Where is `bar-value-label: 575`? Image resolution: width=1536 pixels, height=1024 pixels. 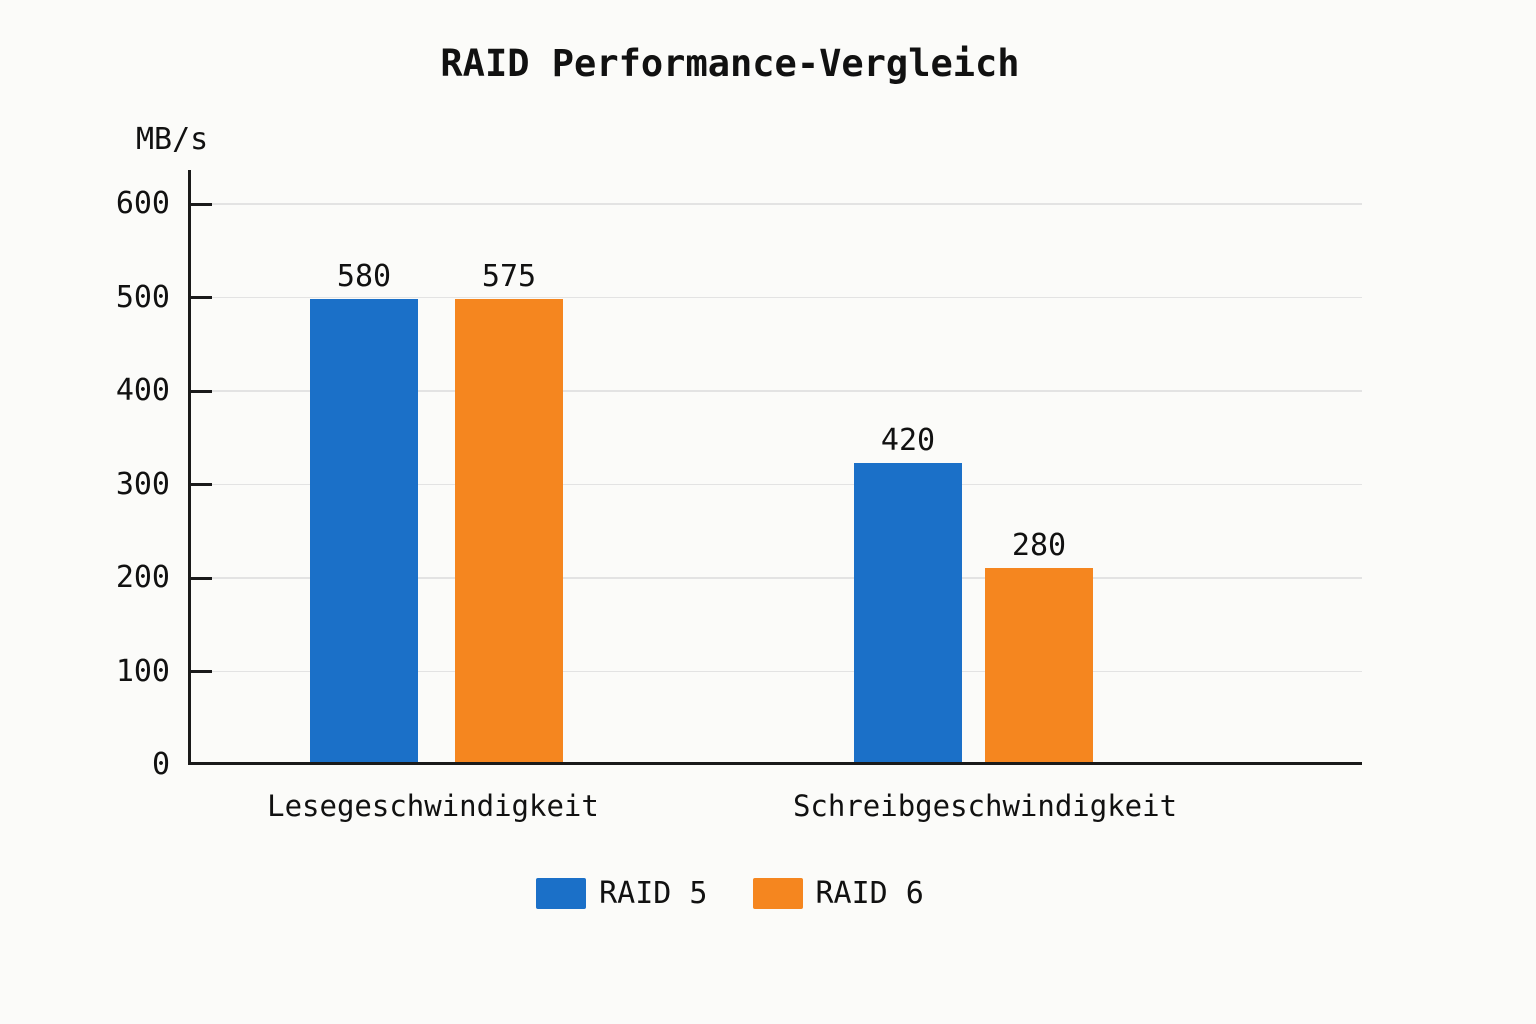 bar-value-label: 575 is located at coordinates (509, 277).